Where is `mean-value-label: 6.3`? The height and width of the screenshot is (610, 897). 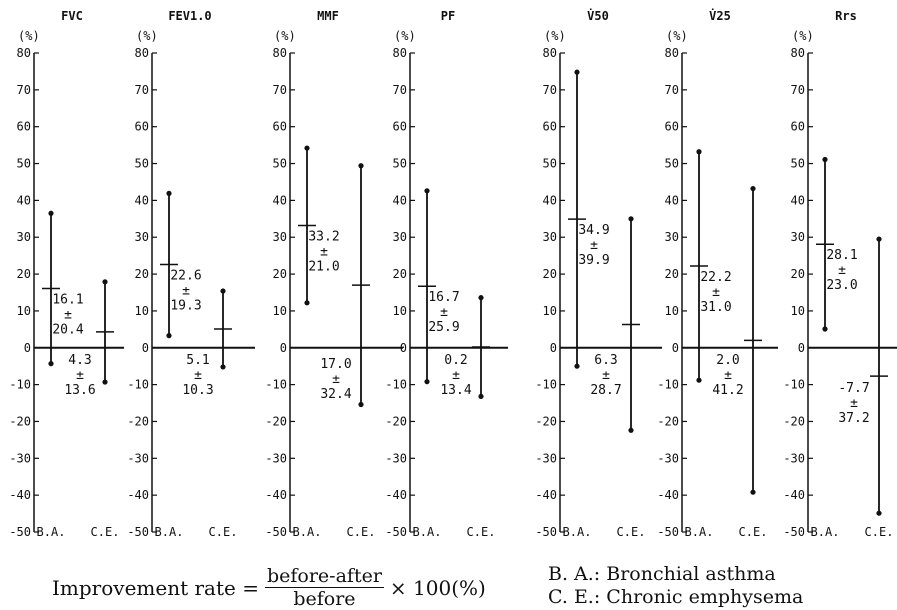
mean-value-label: 6.3 is located at coordinates (605, 360).